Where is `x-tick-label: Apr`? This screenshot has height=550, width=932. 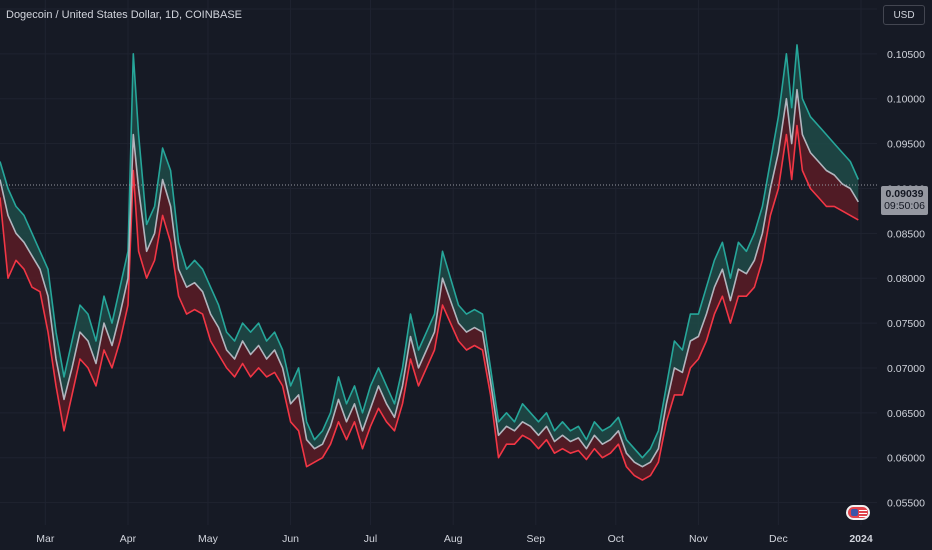 x-tick-label: Apr is located at coordinates (128, 539).